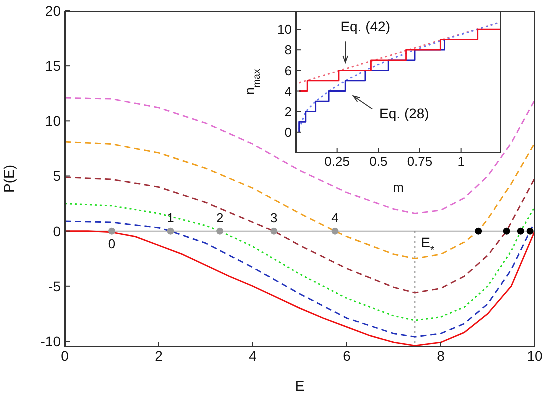  Describe the element at coordinates (57, 176) in the screenshot. I see `y-tick-label: 5` at that location.